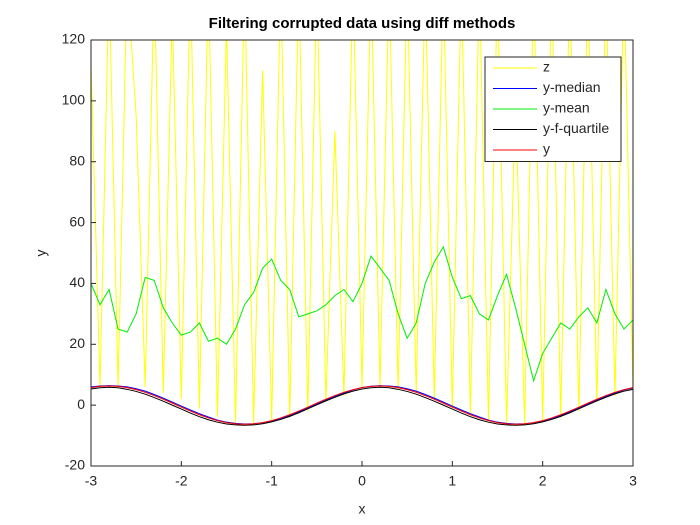  Describe the element at coordinates (91, 481) in the screenshot. I see `x-tick-label: -3` at that location.